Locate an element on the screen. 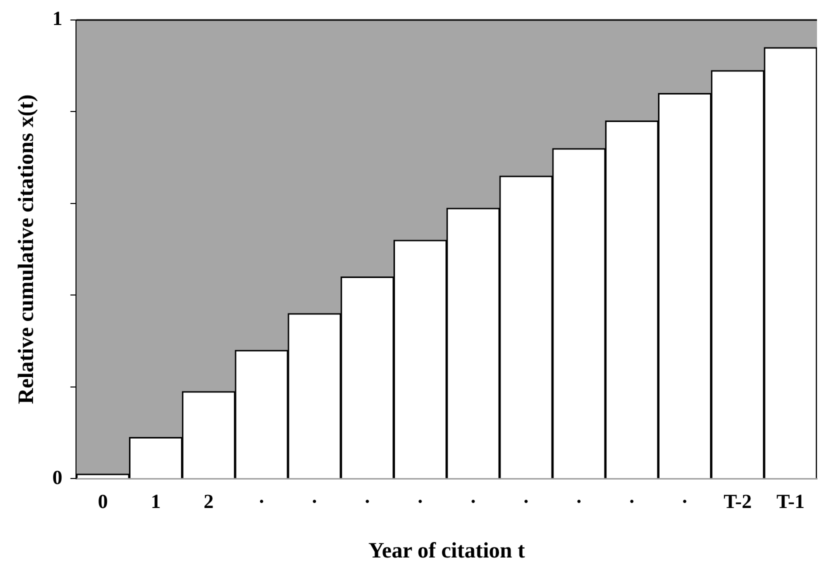 The width and height of the screenshot is (829, 579). x-tick-label: 1 is located at coordinates (155, 501).